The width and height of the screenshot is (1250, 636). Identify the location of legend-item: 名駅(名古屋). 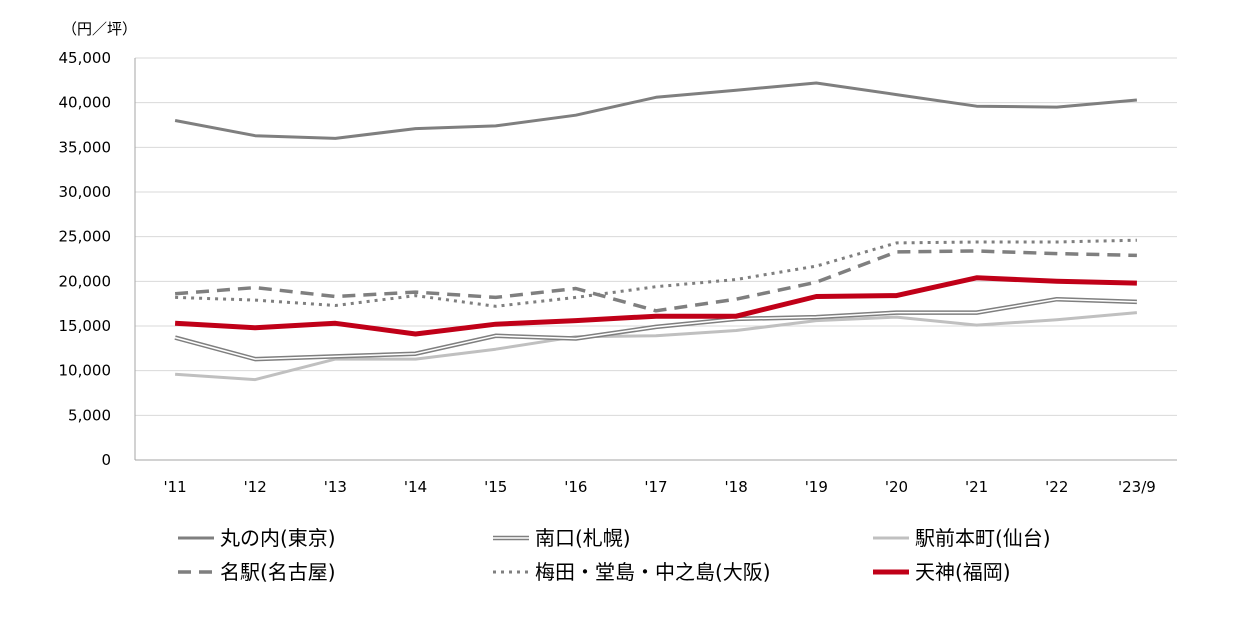
(257, 572).